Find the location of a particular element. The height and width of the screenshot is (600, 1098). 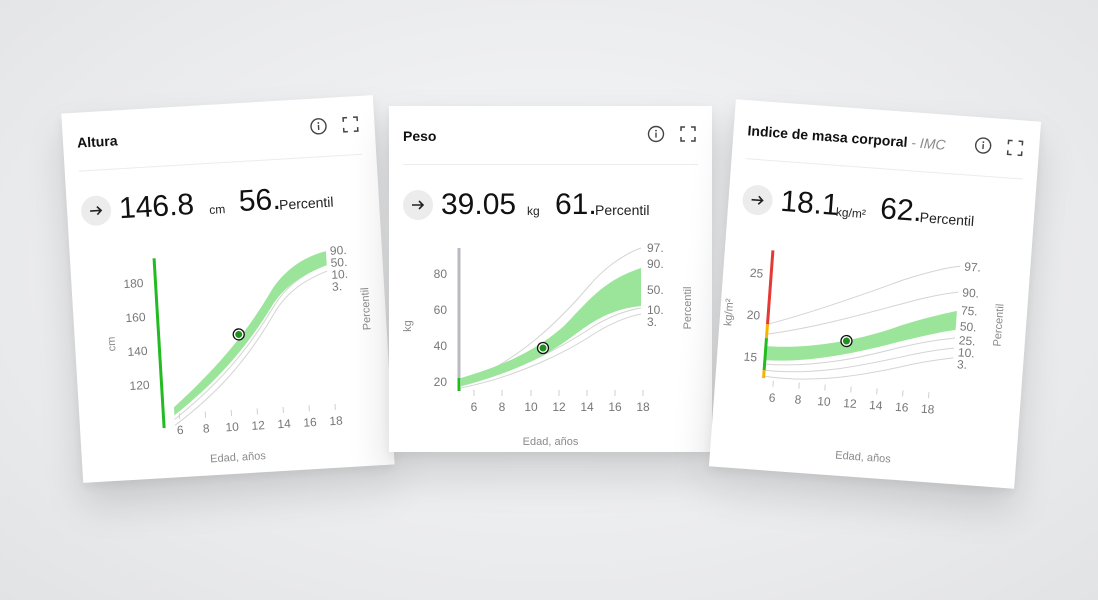

bmi-indicator-yellow is located at coordinates (766, 331).